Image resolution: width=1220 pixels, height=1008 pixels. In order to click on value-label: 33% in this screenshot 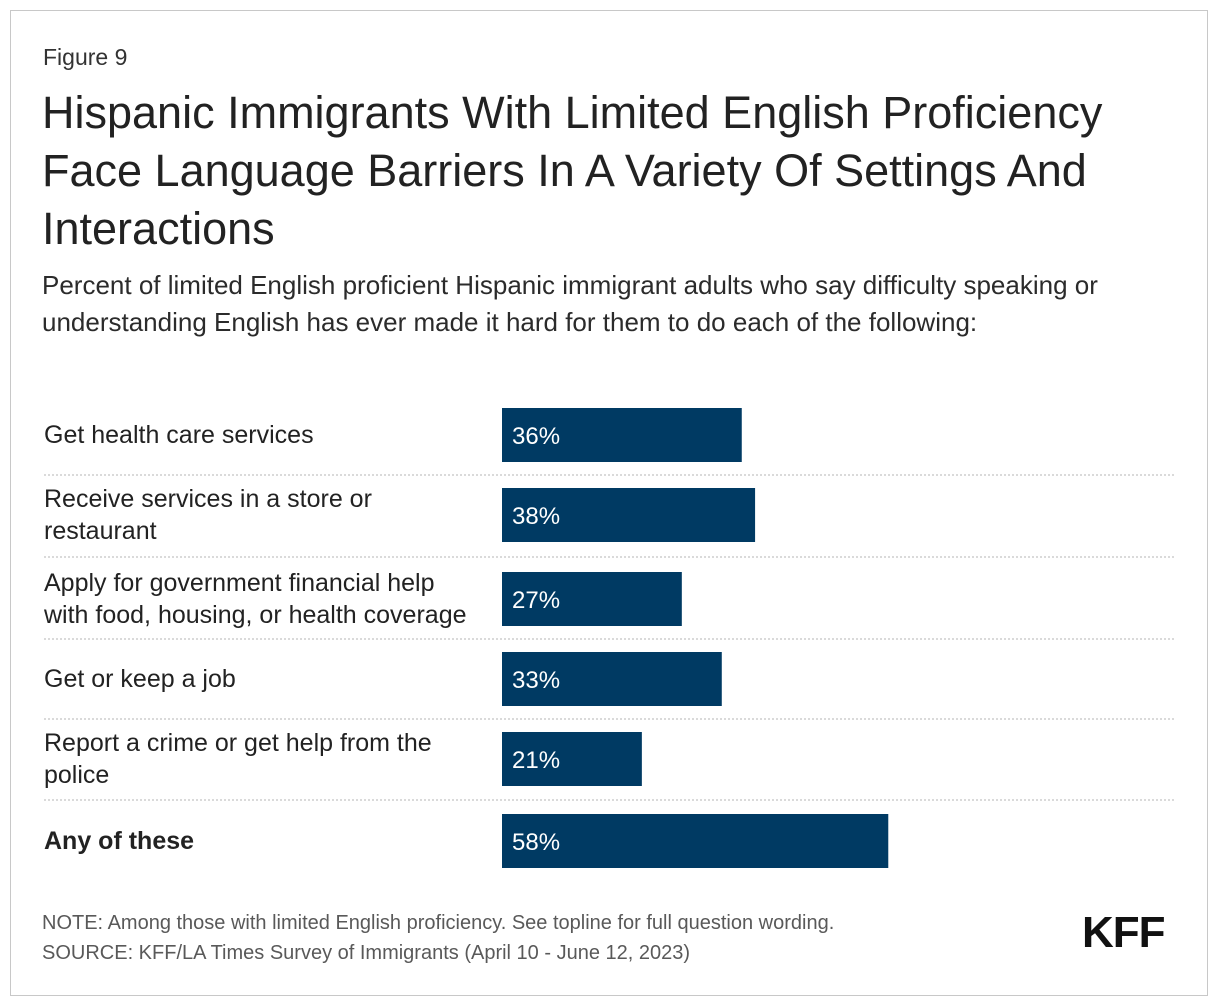, I will do `click(536, 680)`.